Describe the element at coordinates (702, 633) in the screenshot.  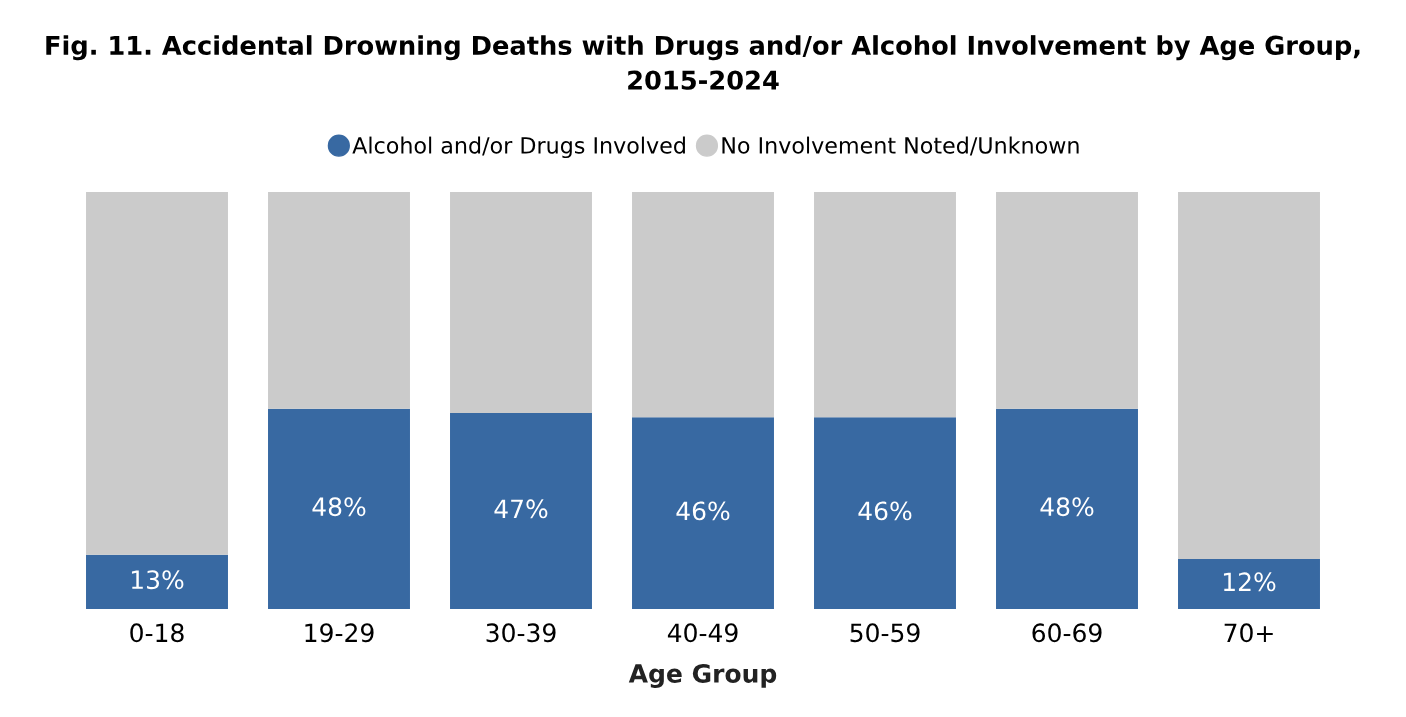
I see `x-tick-label: 40-49` at that location.